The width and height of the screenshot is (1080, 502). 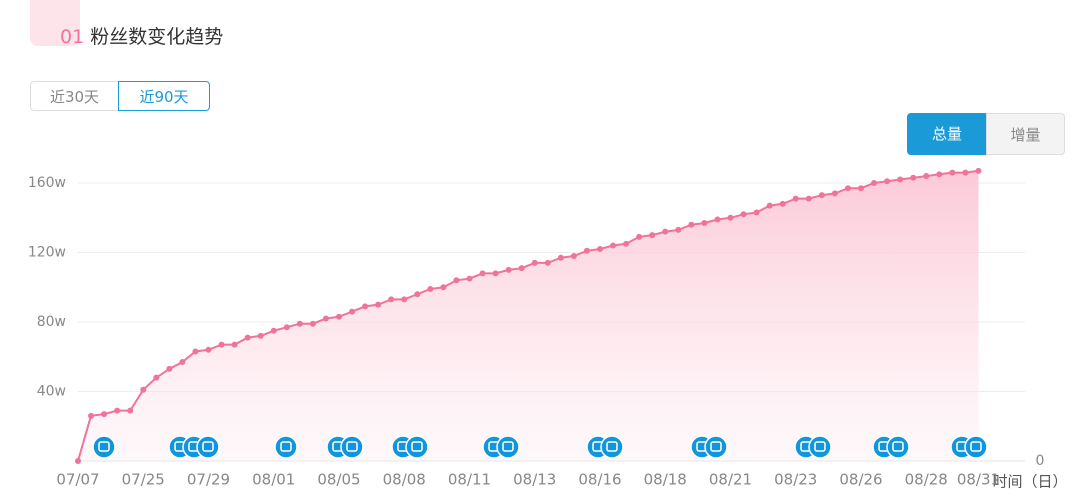 What do you see at coordinates (51, 392) in the screenshot?
I see `y-tick-label: 40w` at bounding box center [51, 392].